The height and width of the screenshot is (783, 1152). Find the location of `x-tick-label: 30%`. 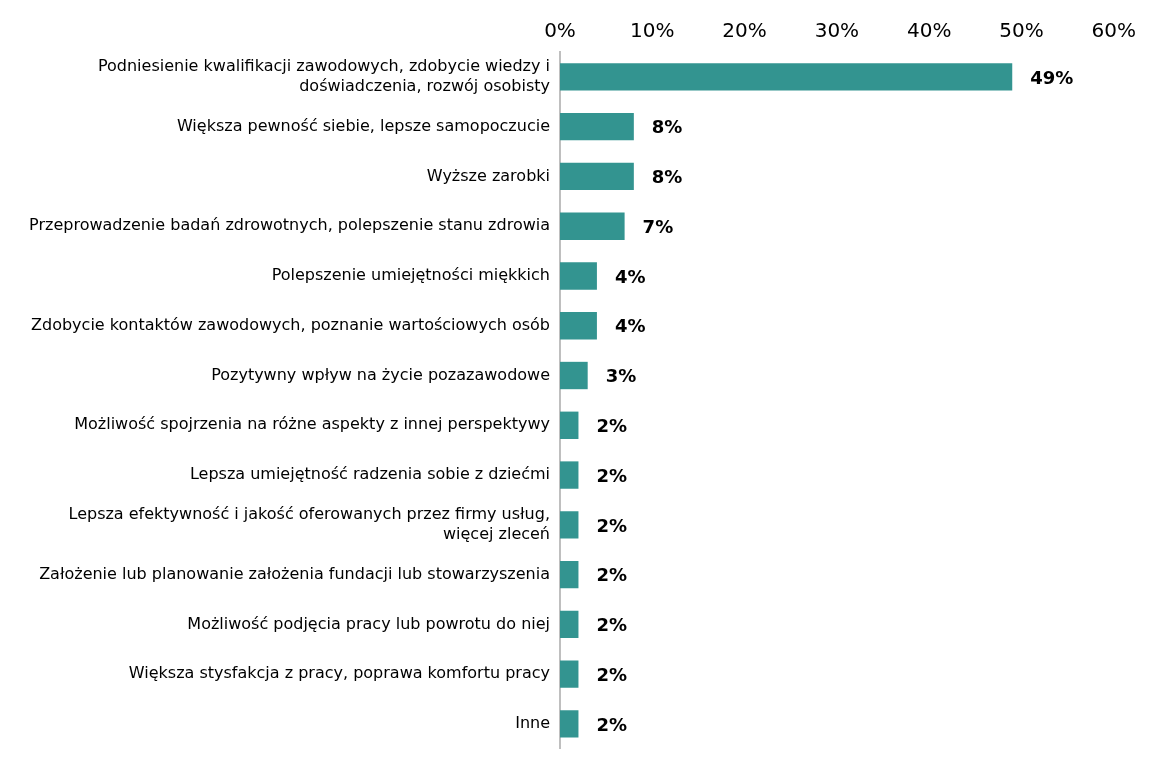

x-tick-label: 30% is located at coordinates (837, 30).